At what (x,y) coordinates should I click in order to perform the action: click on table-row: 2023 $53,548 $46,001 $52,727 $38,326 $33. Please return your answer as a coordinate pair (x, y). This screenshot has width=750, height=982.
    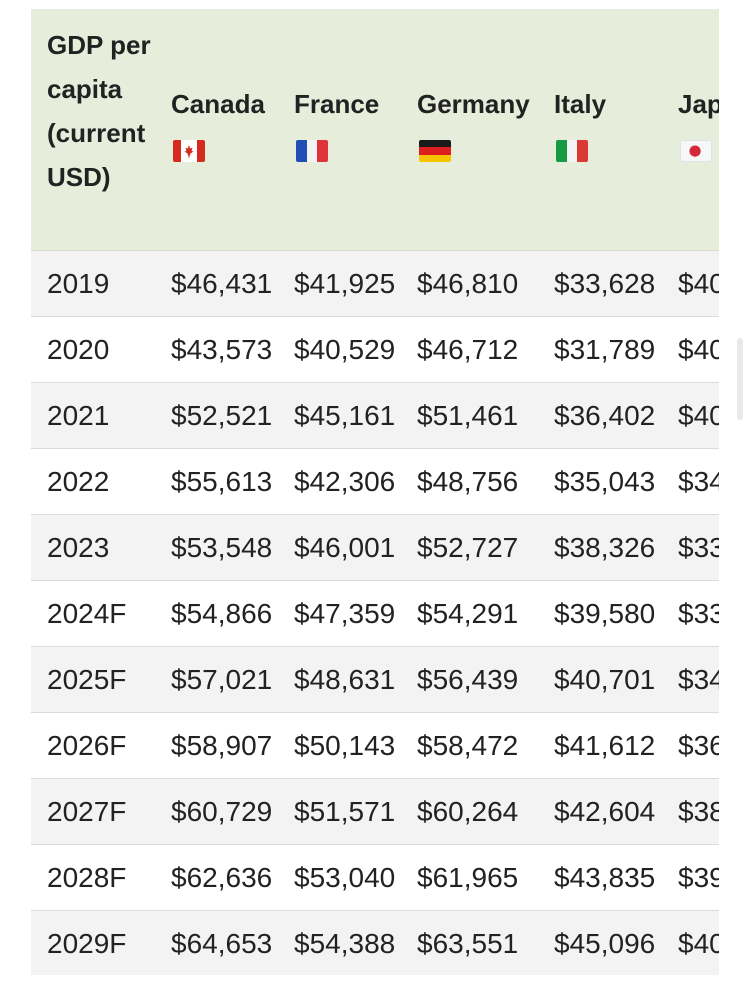
    Looking at the image, I should click on (375, 548).